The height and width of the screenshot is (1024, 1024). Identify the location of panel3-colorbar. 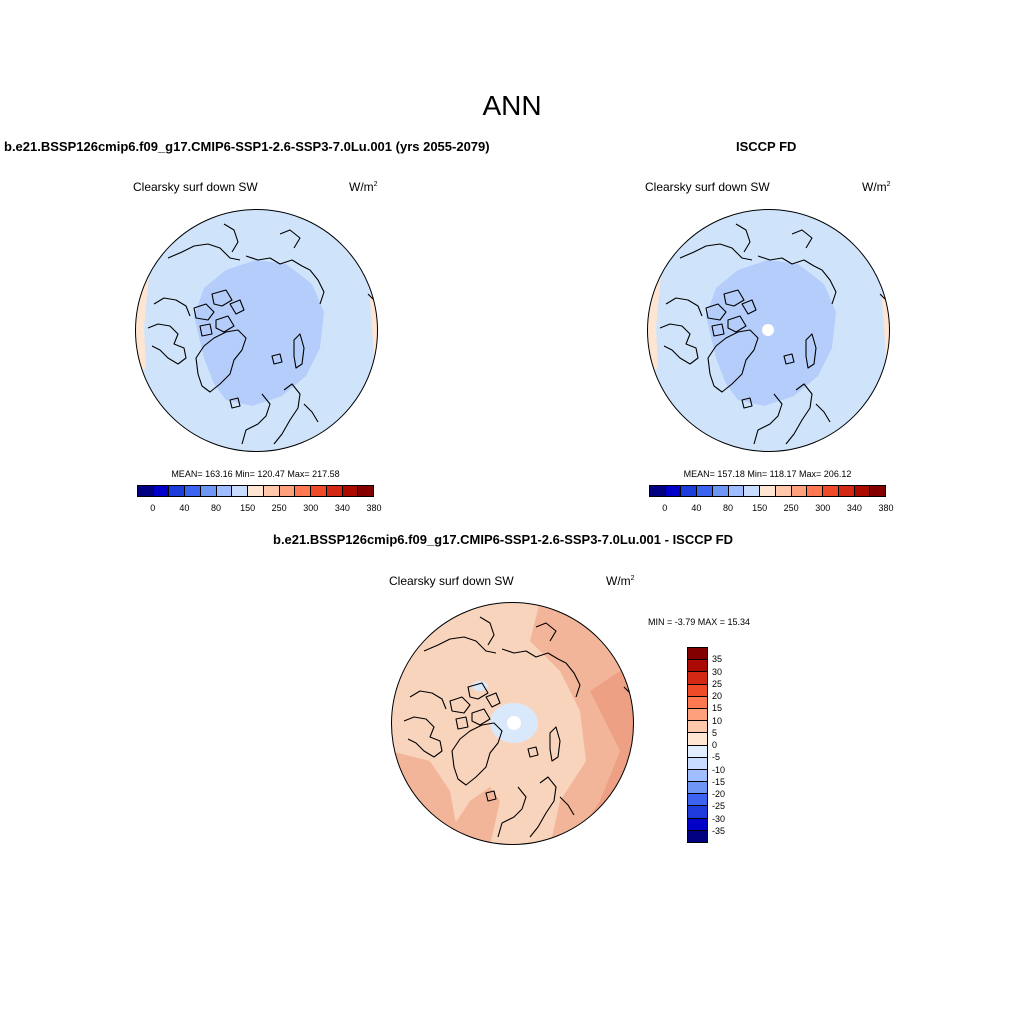
(697, 745).